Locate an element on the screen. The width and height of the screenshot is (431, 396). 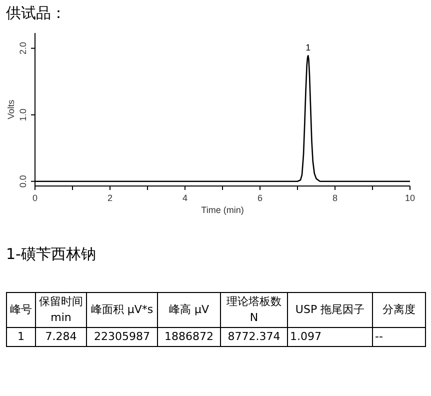
y-tick-label: 2.0 is located at coordinates (23, 48).